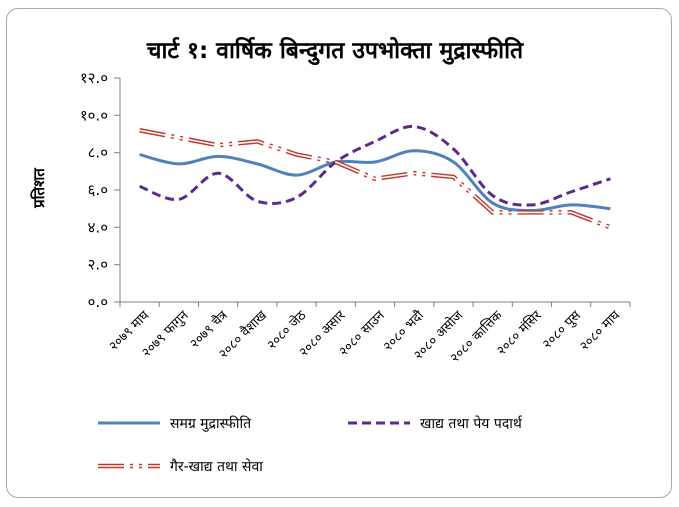  I want to click on y-axis-label: प्रतिशत, so click(39, 188).